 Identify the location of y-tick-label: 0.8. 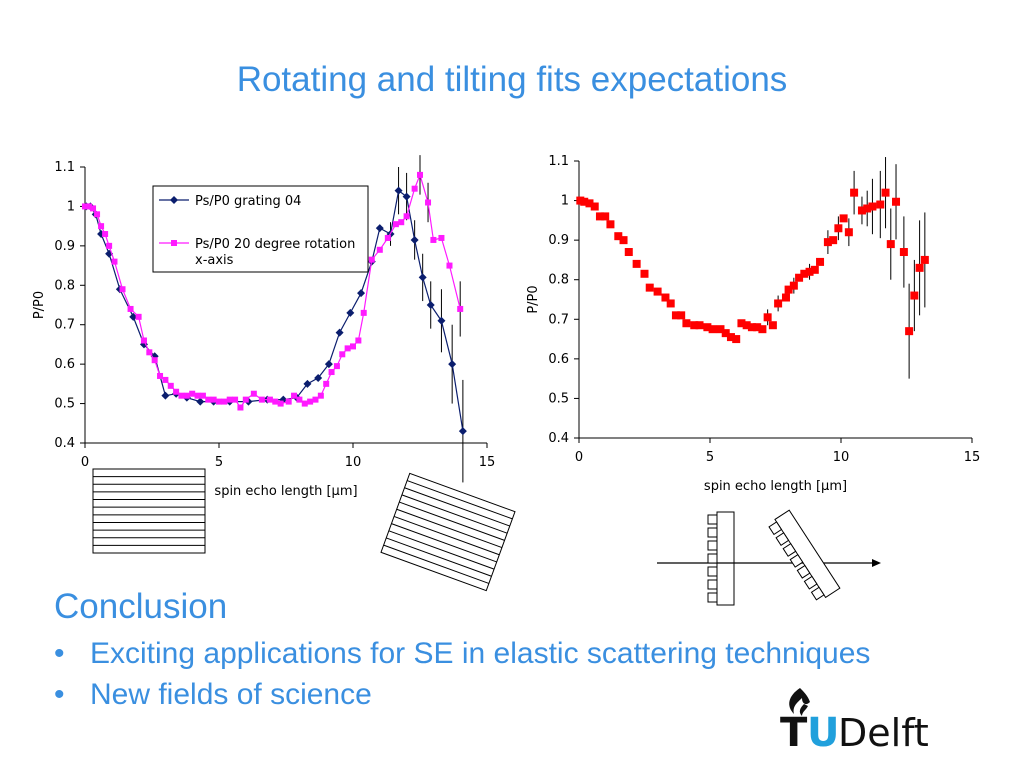
(64, 285).